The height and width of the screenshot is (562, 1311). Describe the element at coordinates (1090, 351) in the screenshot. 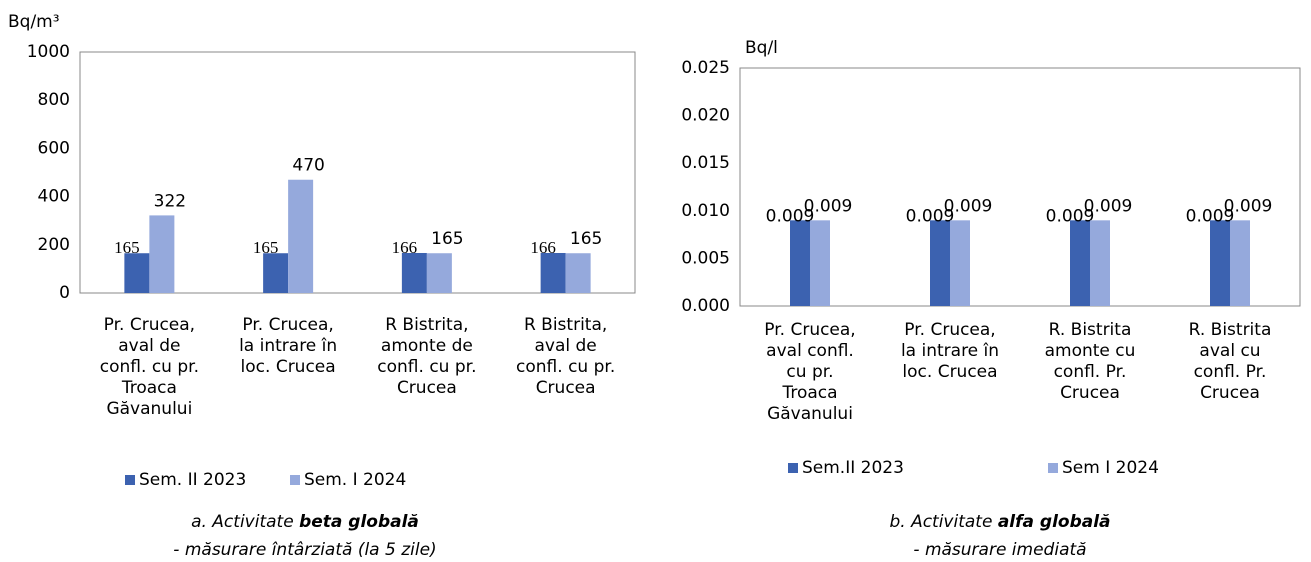

I see `x-tick-line: amonte cu` at that location.